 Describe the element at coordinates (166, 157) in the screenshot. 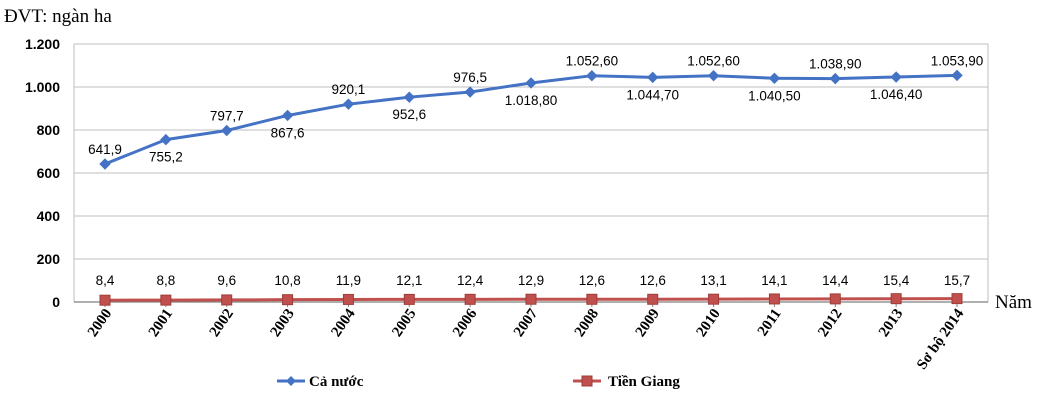

I see `data-label: 755,2` at that location.